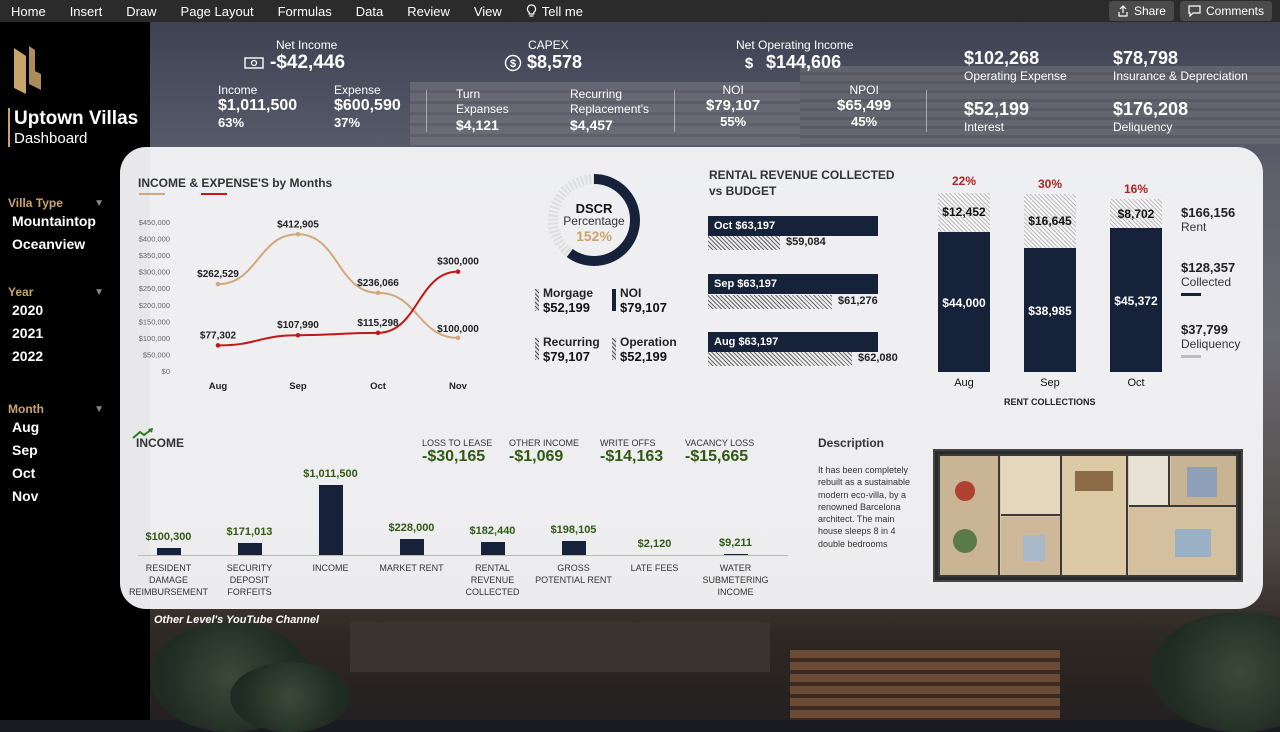 This screenshot has height=732, width=1280. Describe the element at coordinates (369, 11) in the screenshot. I see `menu-data: Data` at that location.